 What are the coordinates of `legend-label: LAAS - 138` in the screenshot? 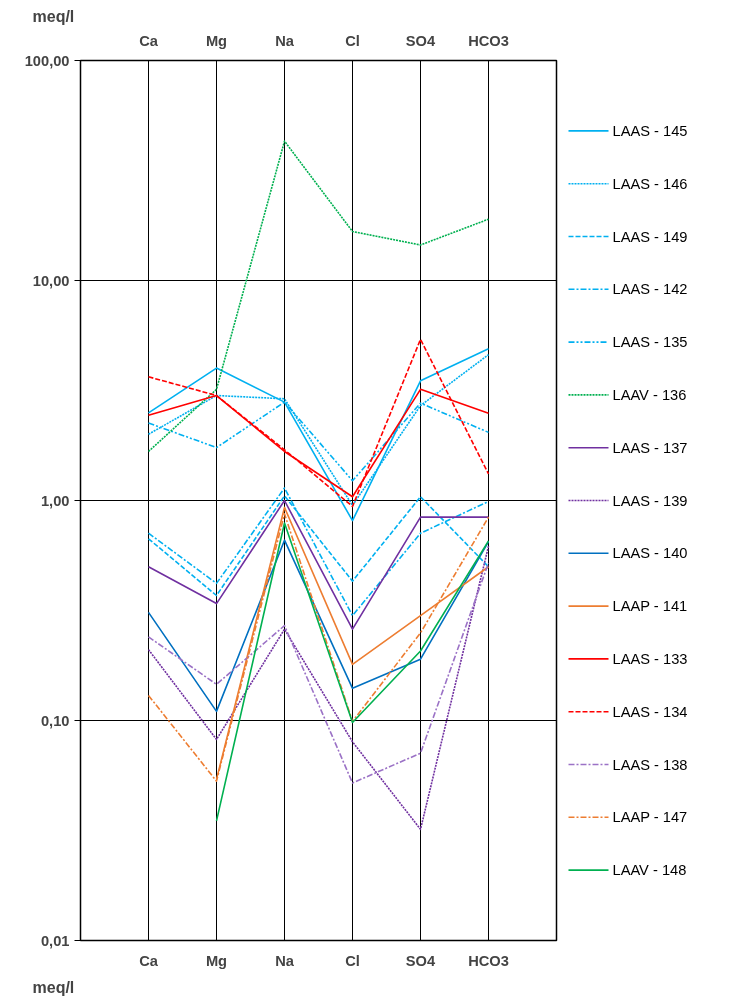 It's located at (650, 764).